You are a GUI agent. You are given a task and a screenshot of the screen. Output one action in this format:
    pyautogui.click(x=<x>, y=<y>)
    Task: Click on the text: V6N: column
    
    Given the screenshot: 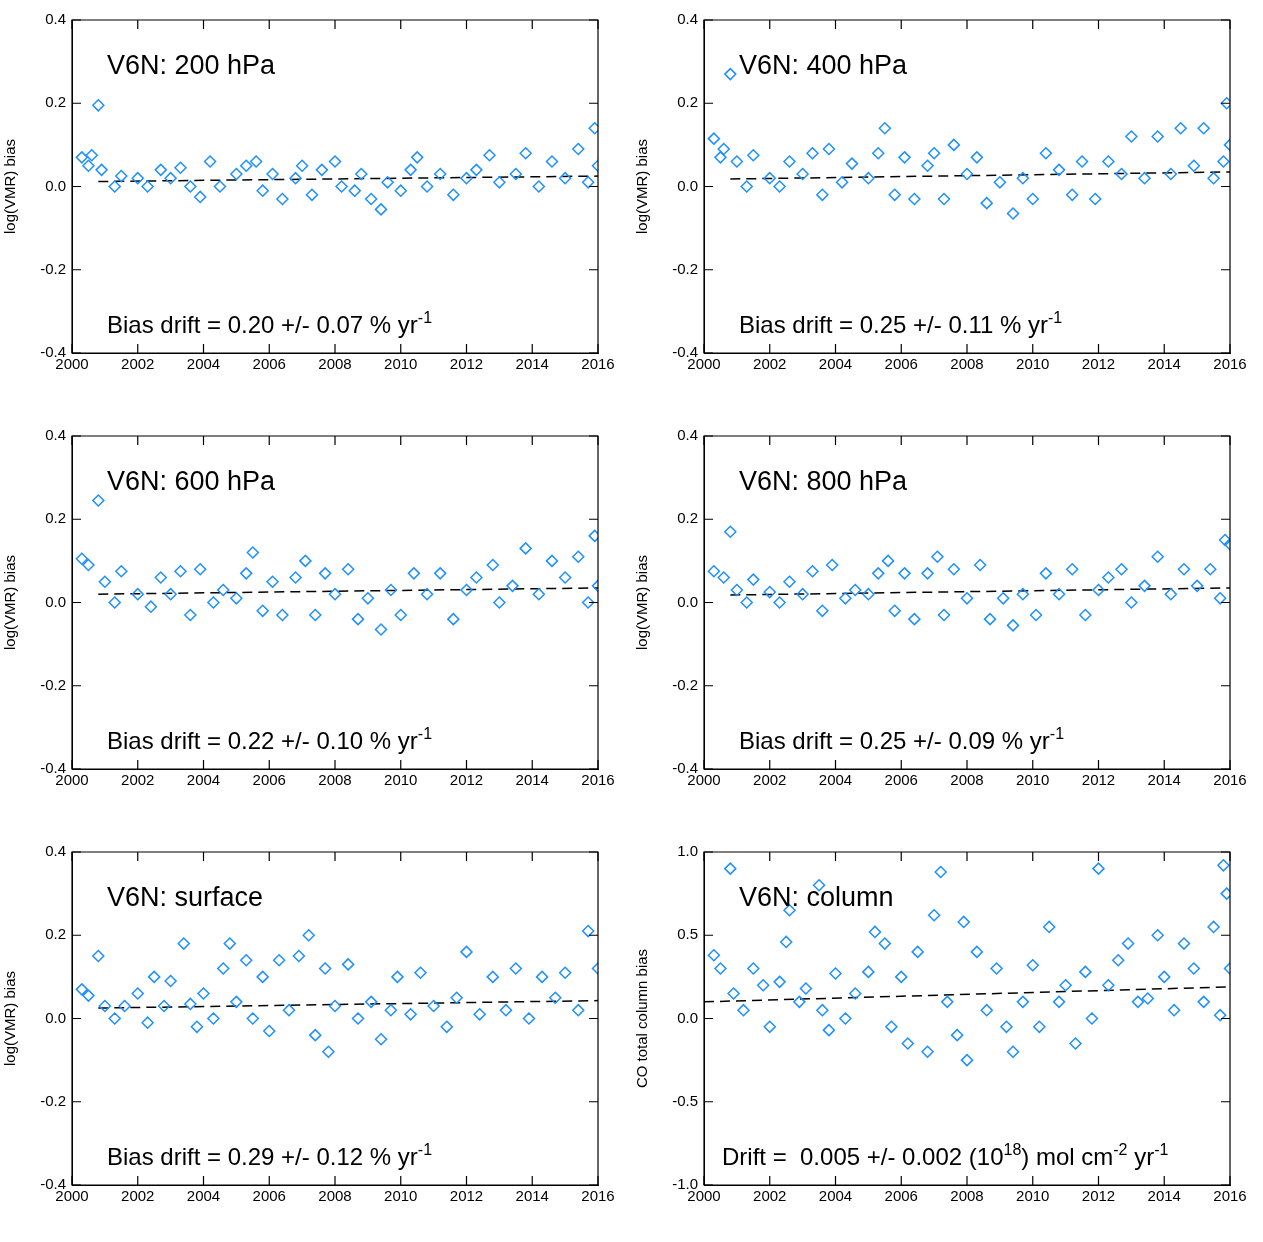 What is the action you would take?
    pyautogui.click(x=816, y=897)
    